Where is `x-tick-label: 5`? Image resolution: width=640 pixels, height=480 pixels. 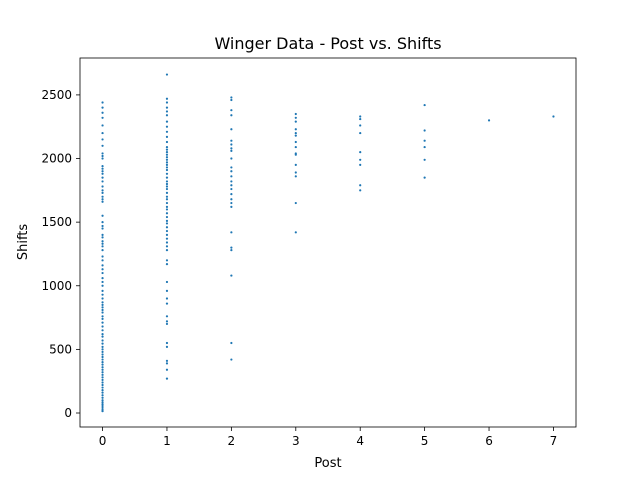
x-tick-label: 5 is located at coordinates (425, 441).